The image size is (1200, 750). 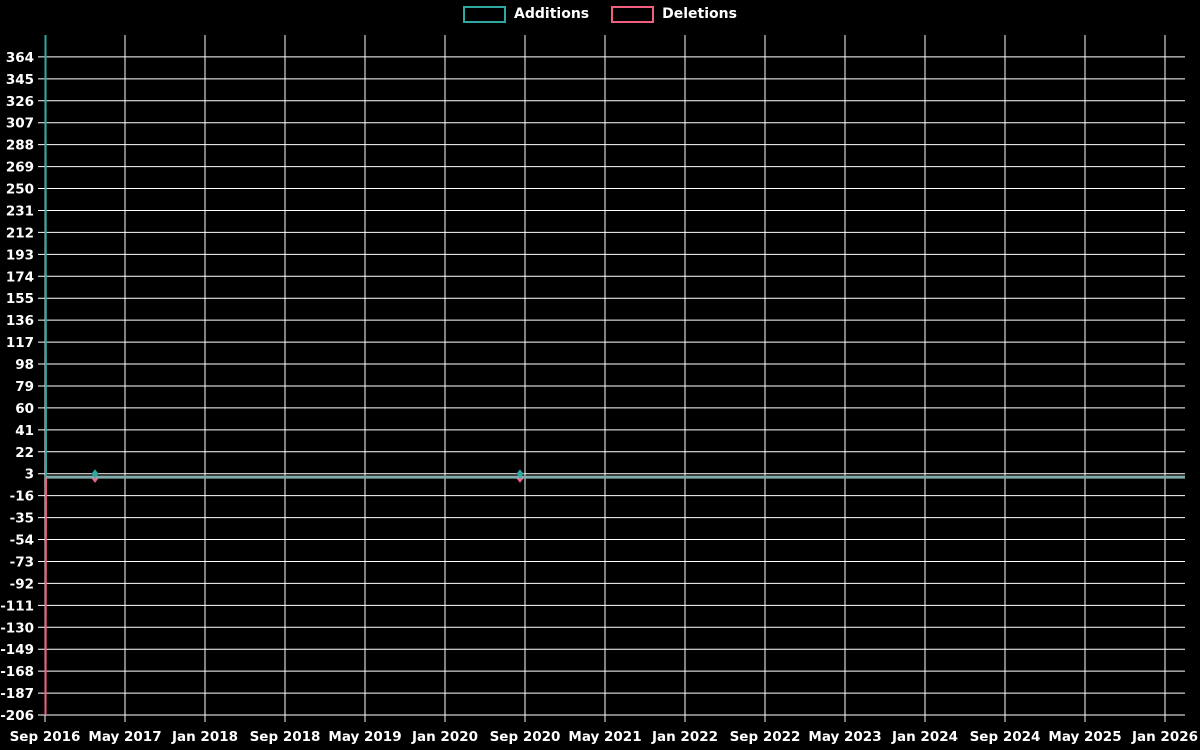 What do you see at coordinates (24, 365) in the screenshot?
I see `y-tick-label: 98` at bounding box center [24, 365].